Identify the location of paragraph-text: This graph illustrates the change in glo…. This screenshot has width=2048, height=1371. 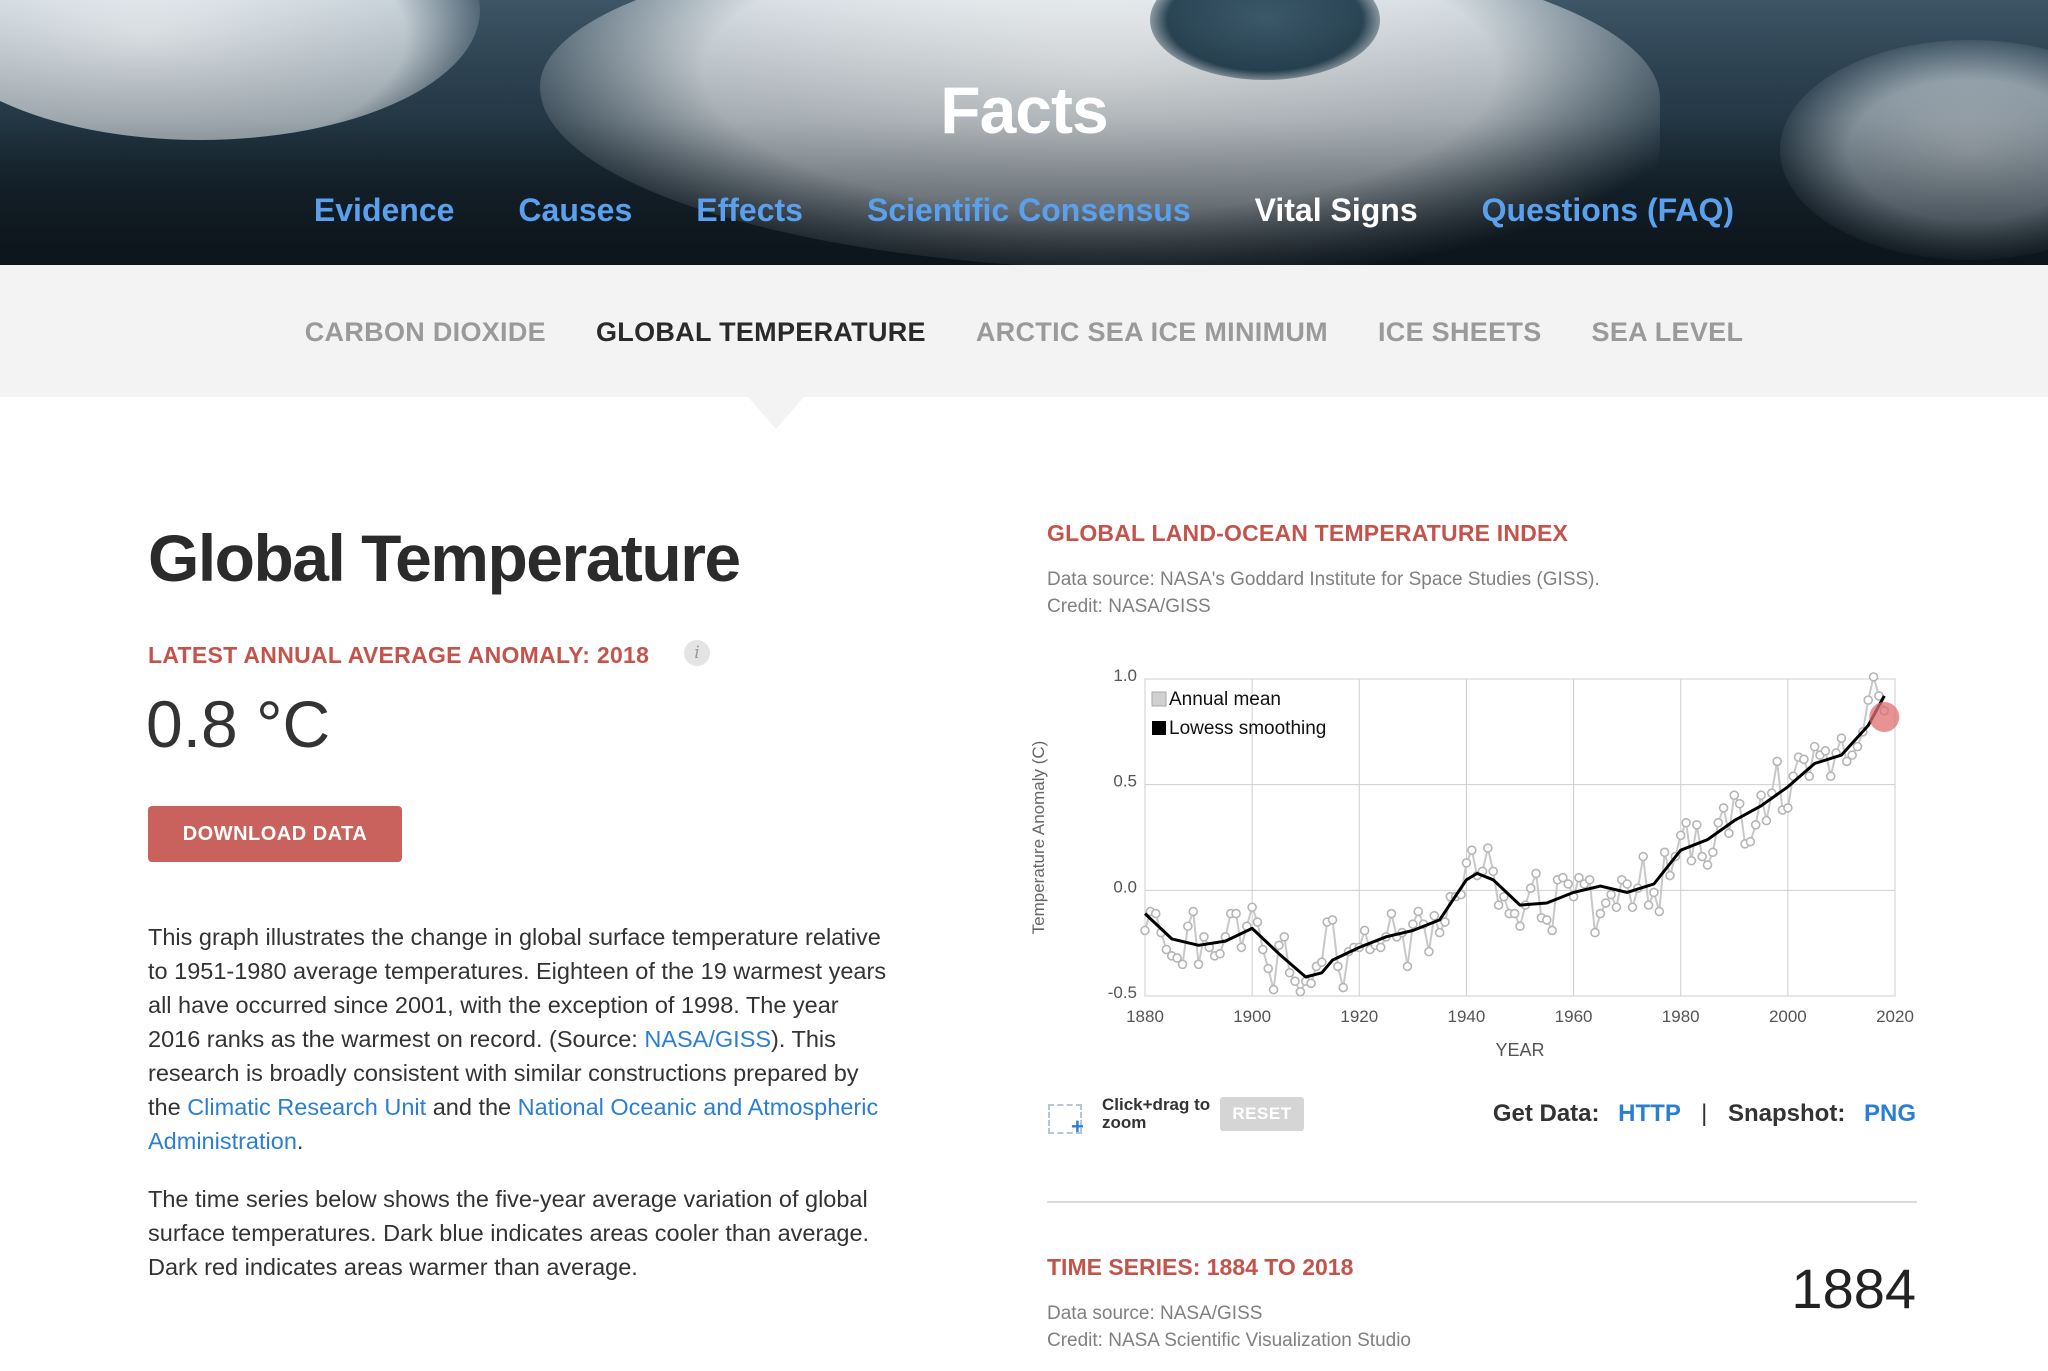
(517, 988).